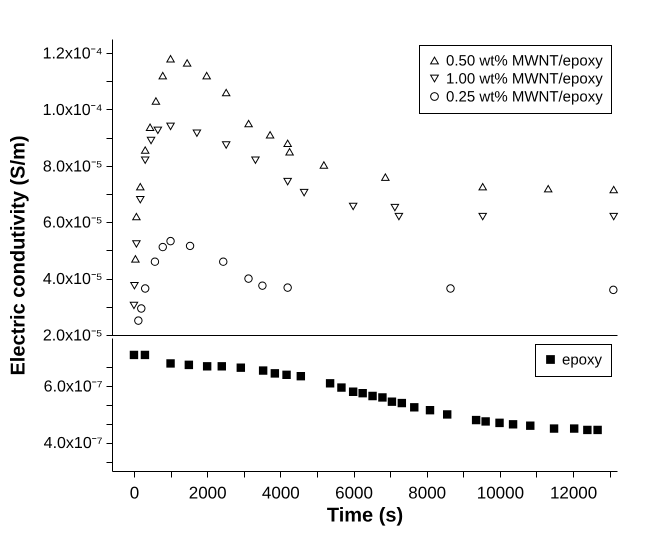 Image resolution: width=672 pixels, height=538 pixels. What do you see at coordinates (525, 97) in the screenshot?
I see `legend-label: 0.25 wt% MWNT/epoxy` at bounding box center [525, 97].